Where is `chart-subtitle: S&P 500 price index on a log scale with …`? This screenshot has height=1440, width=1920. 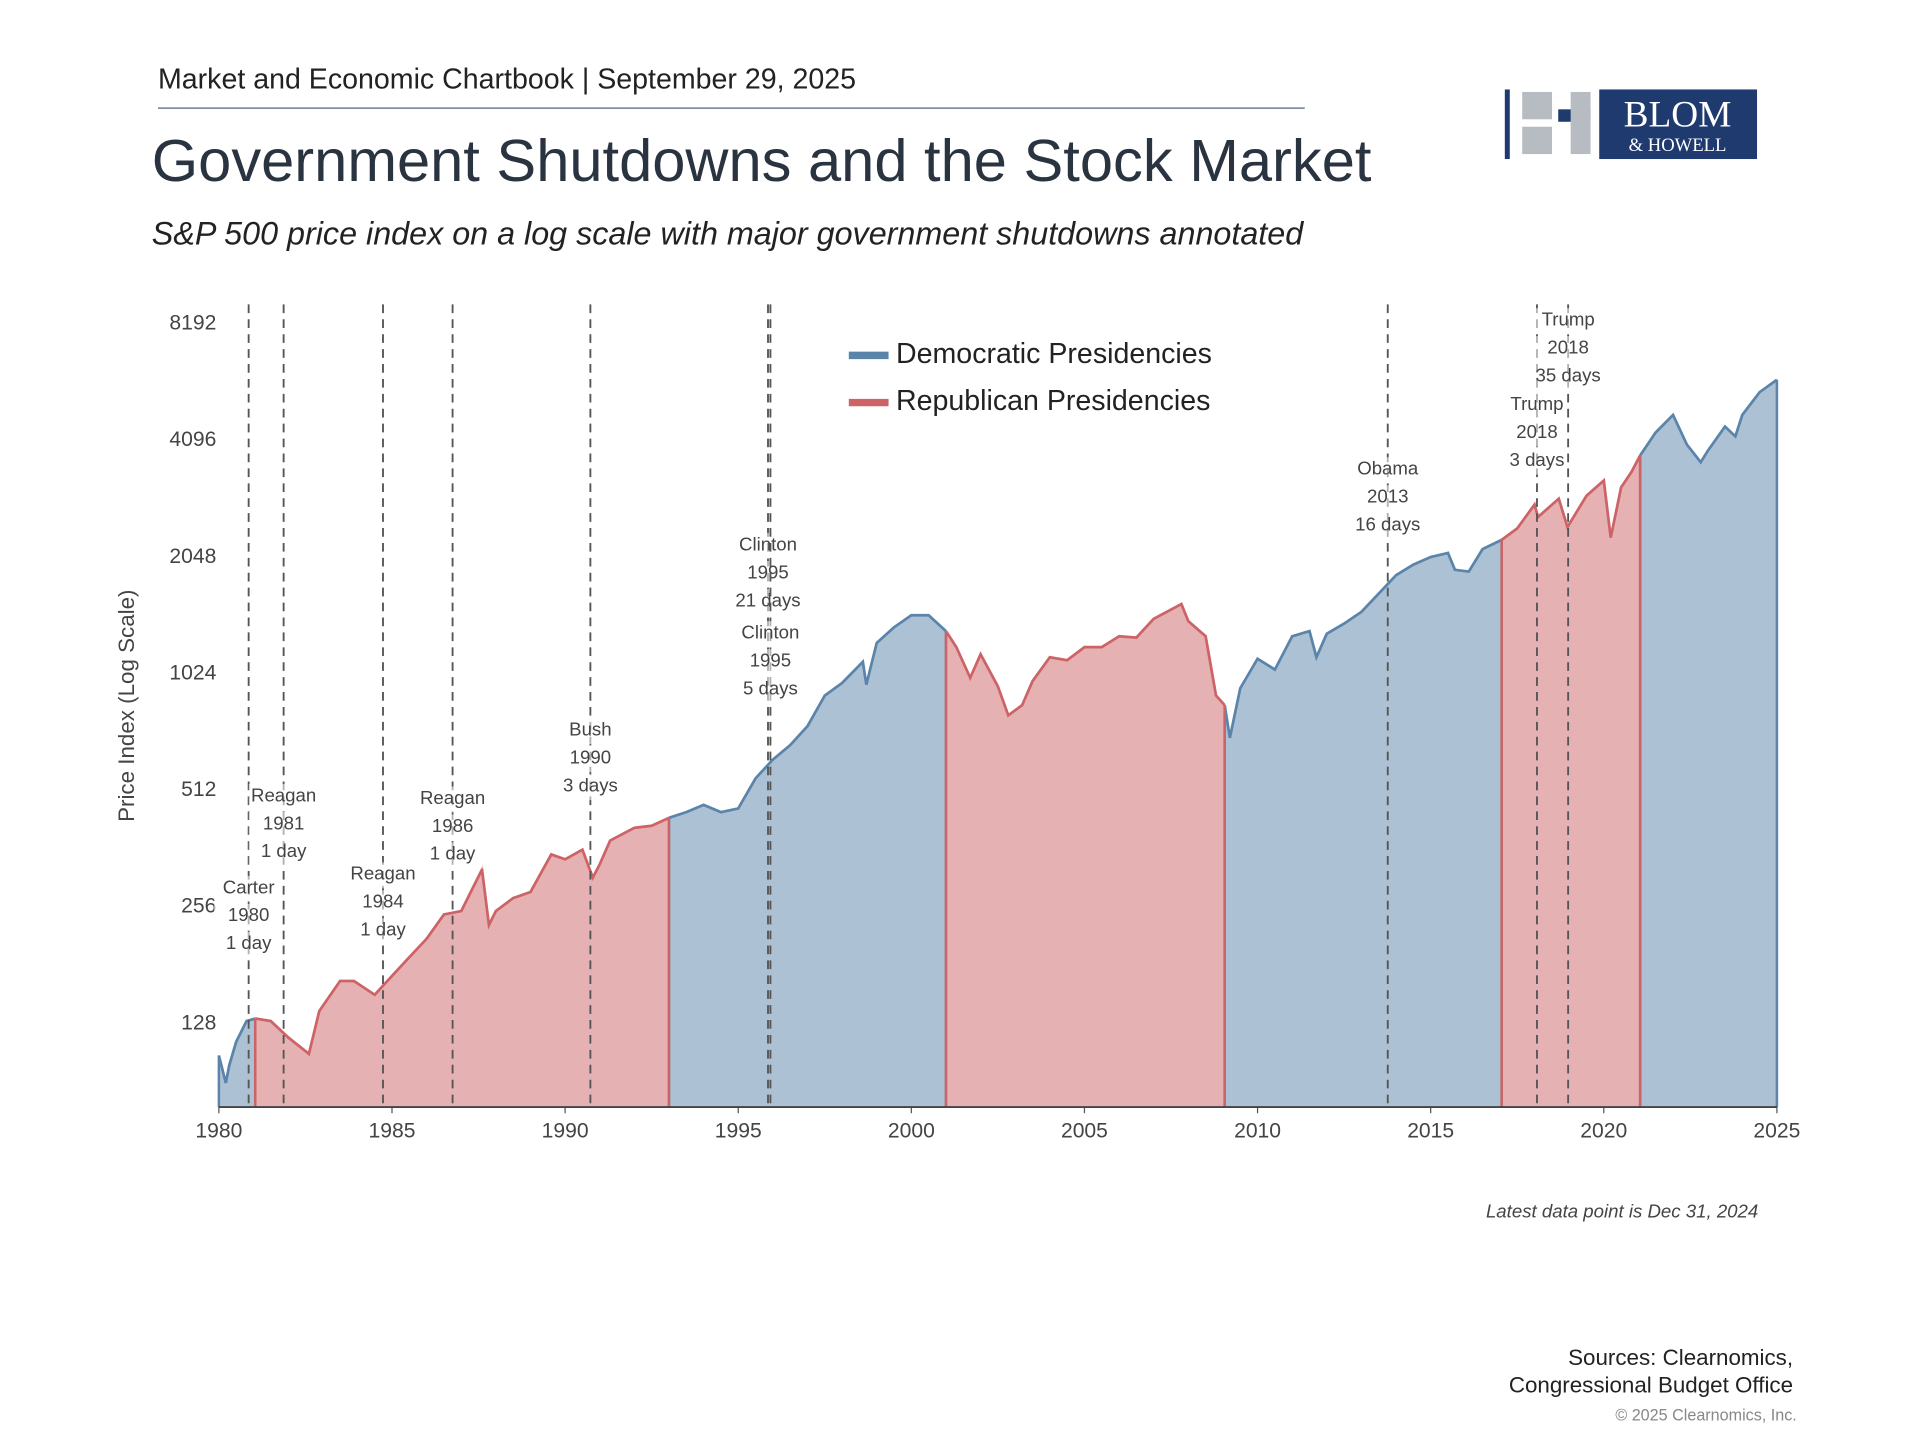
chart-subtitle: S&P 500 price index on a log scale with … is located at coordinates (728, 234).